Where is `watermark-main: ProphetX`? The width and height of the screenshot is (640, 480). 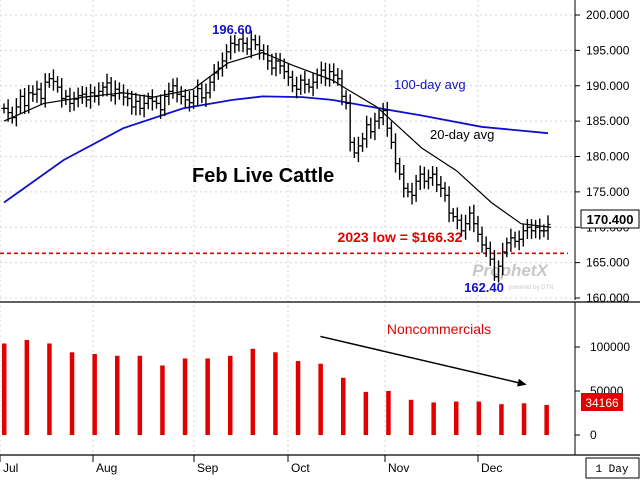 watermark-main: ProphetX is located at coordinates (510, 270).